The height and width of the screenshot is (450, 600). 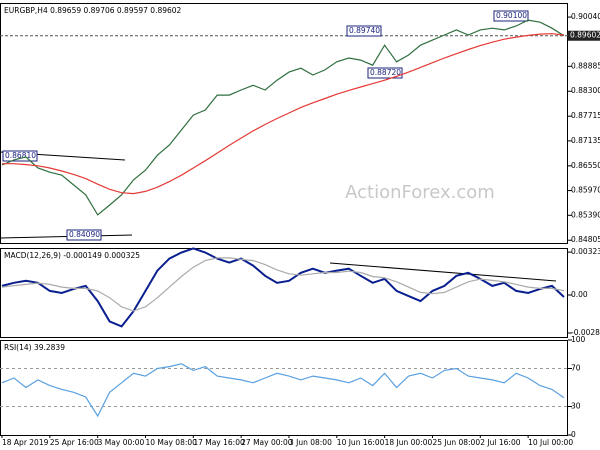 I want to click on x-tick-label: 2 Jul 16:00, so click(x=500, y=442).